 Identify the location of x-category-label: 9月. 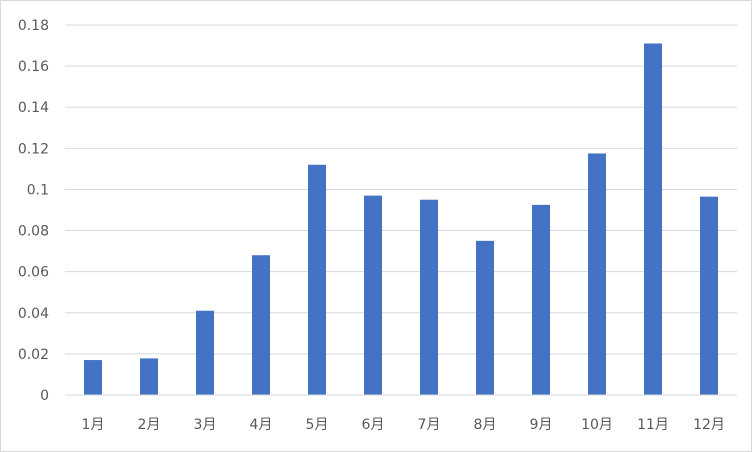
(541, 425).